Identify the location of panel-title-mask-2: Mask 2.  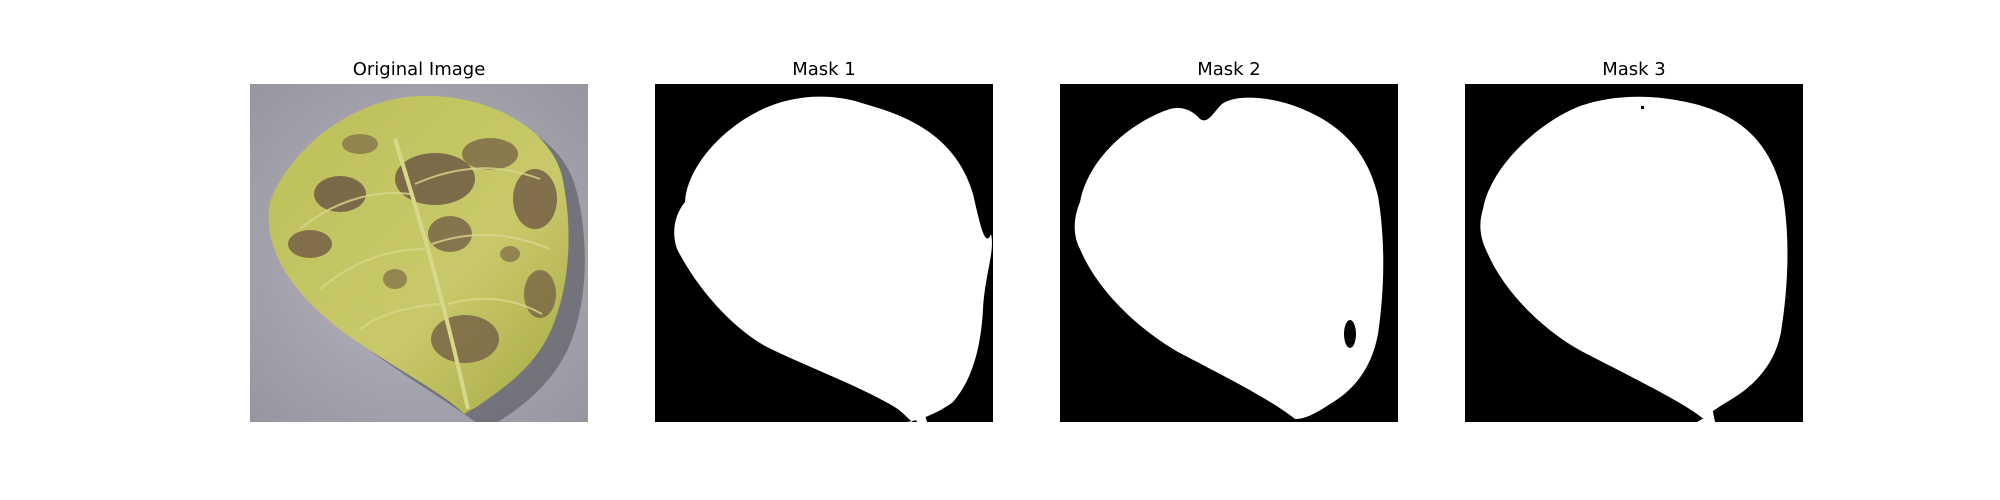
(1229, 69).